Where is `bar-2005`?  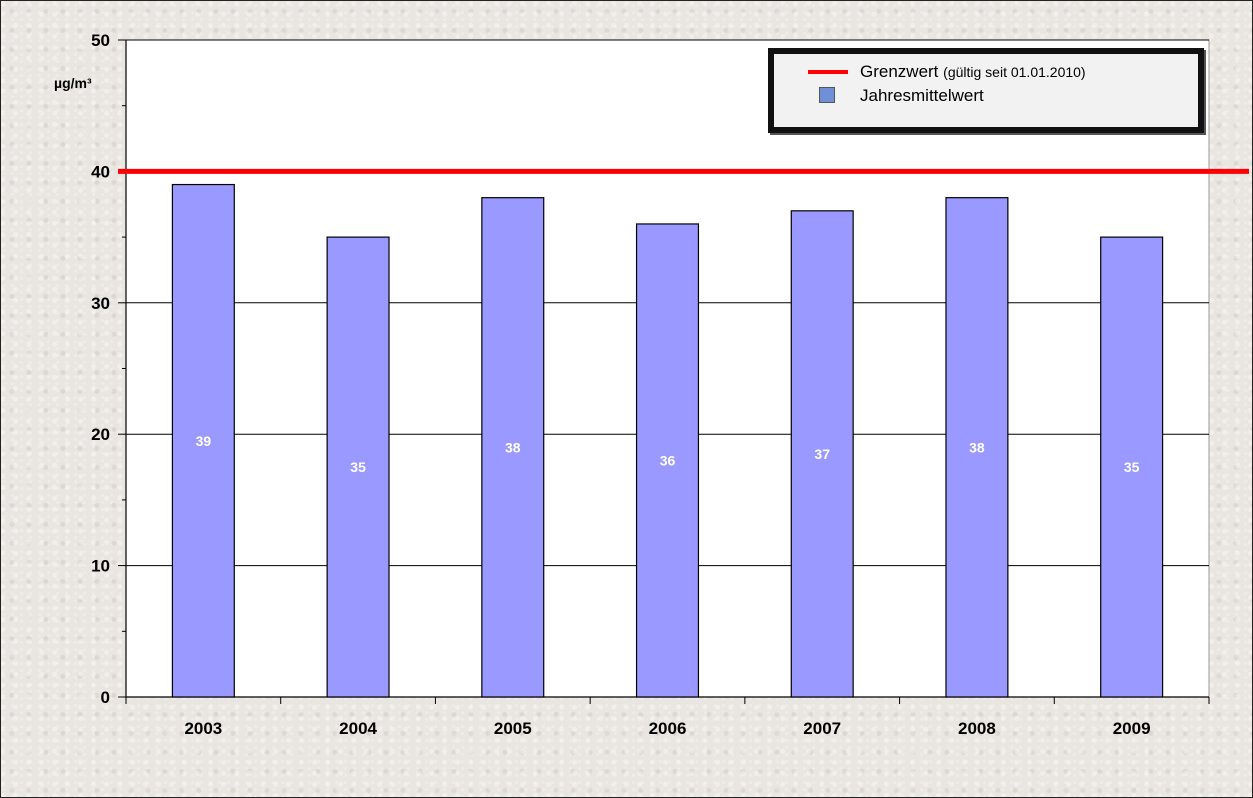
bar-2005 is located at coordinates (513, 447).